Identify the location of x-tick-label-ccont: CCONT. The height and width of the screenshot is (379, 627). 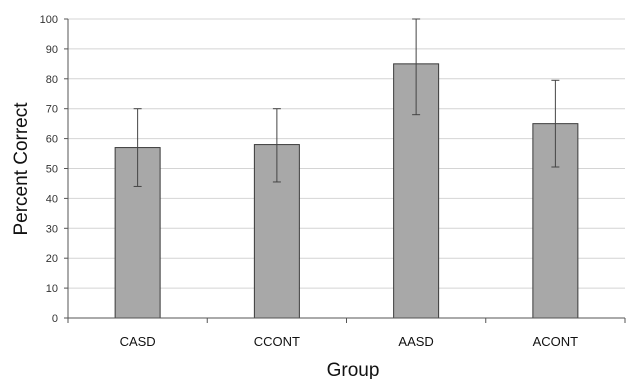
(277, 341).